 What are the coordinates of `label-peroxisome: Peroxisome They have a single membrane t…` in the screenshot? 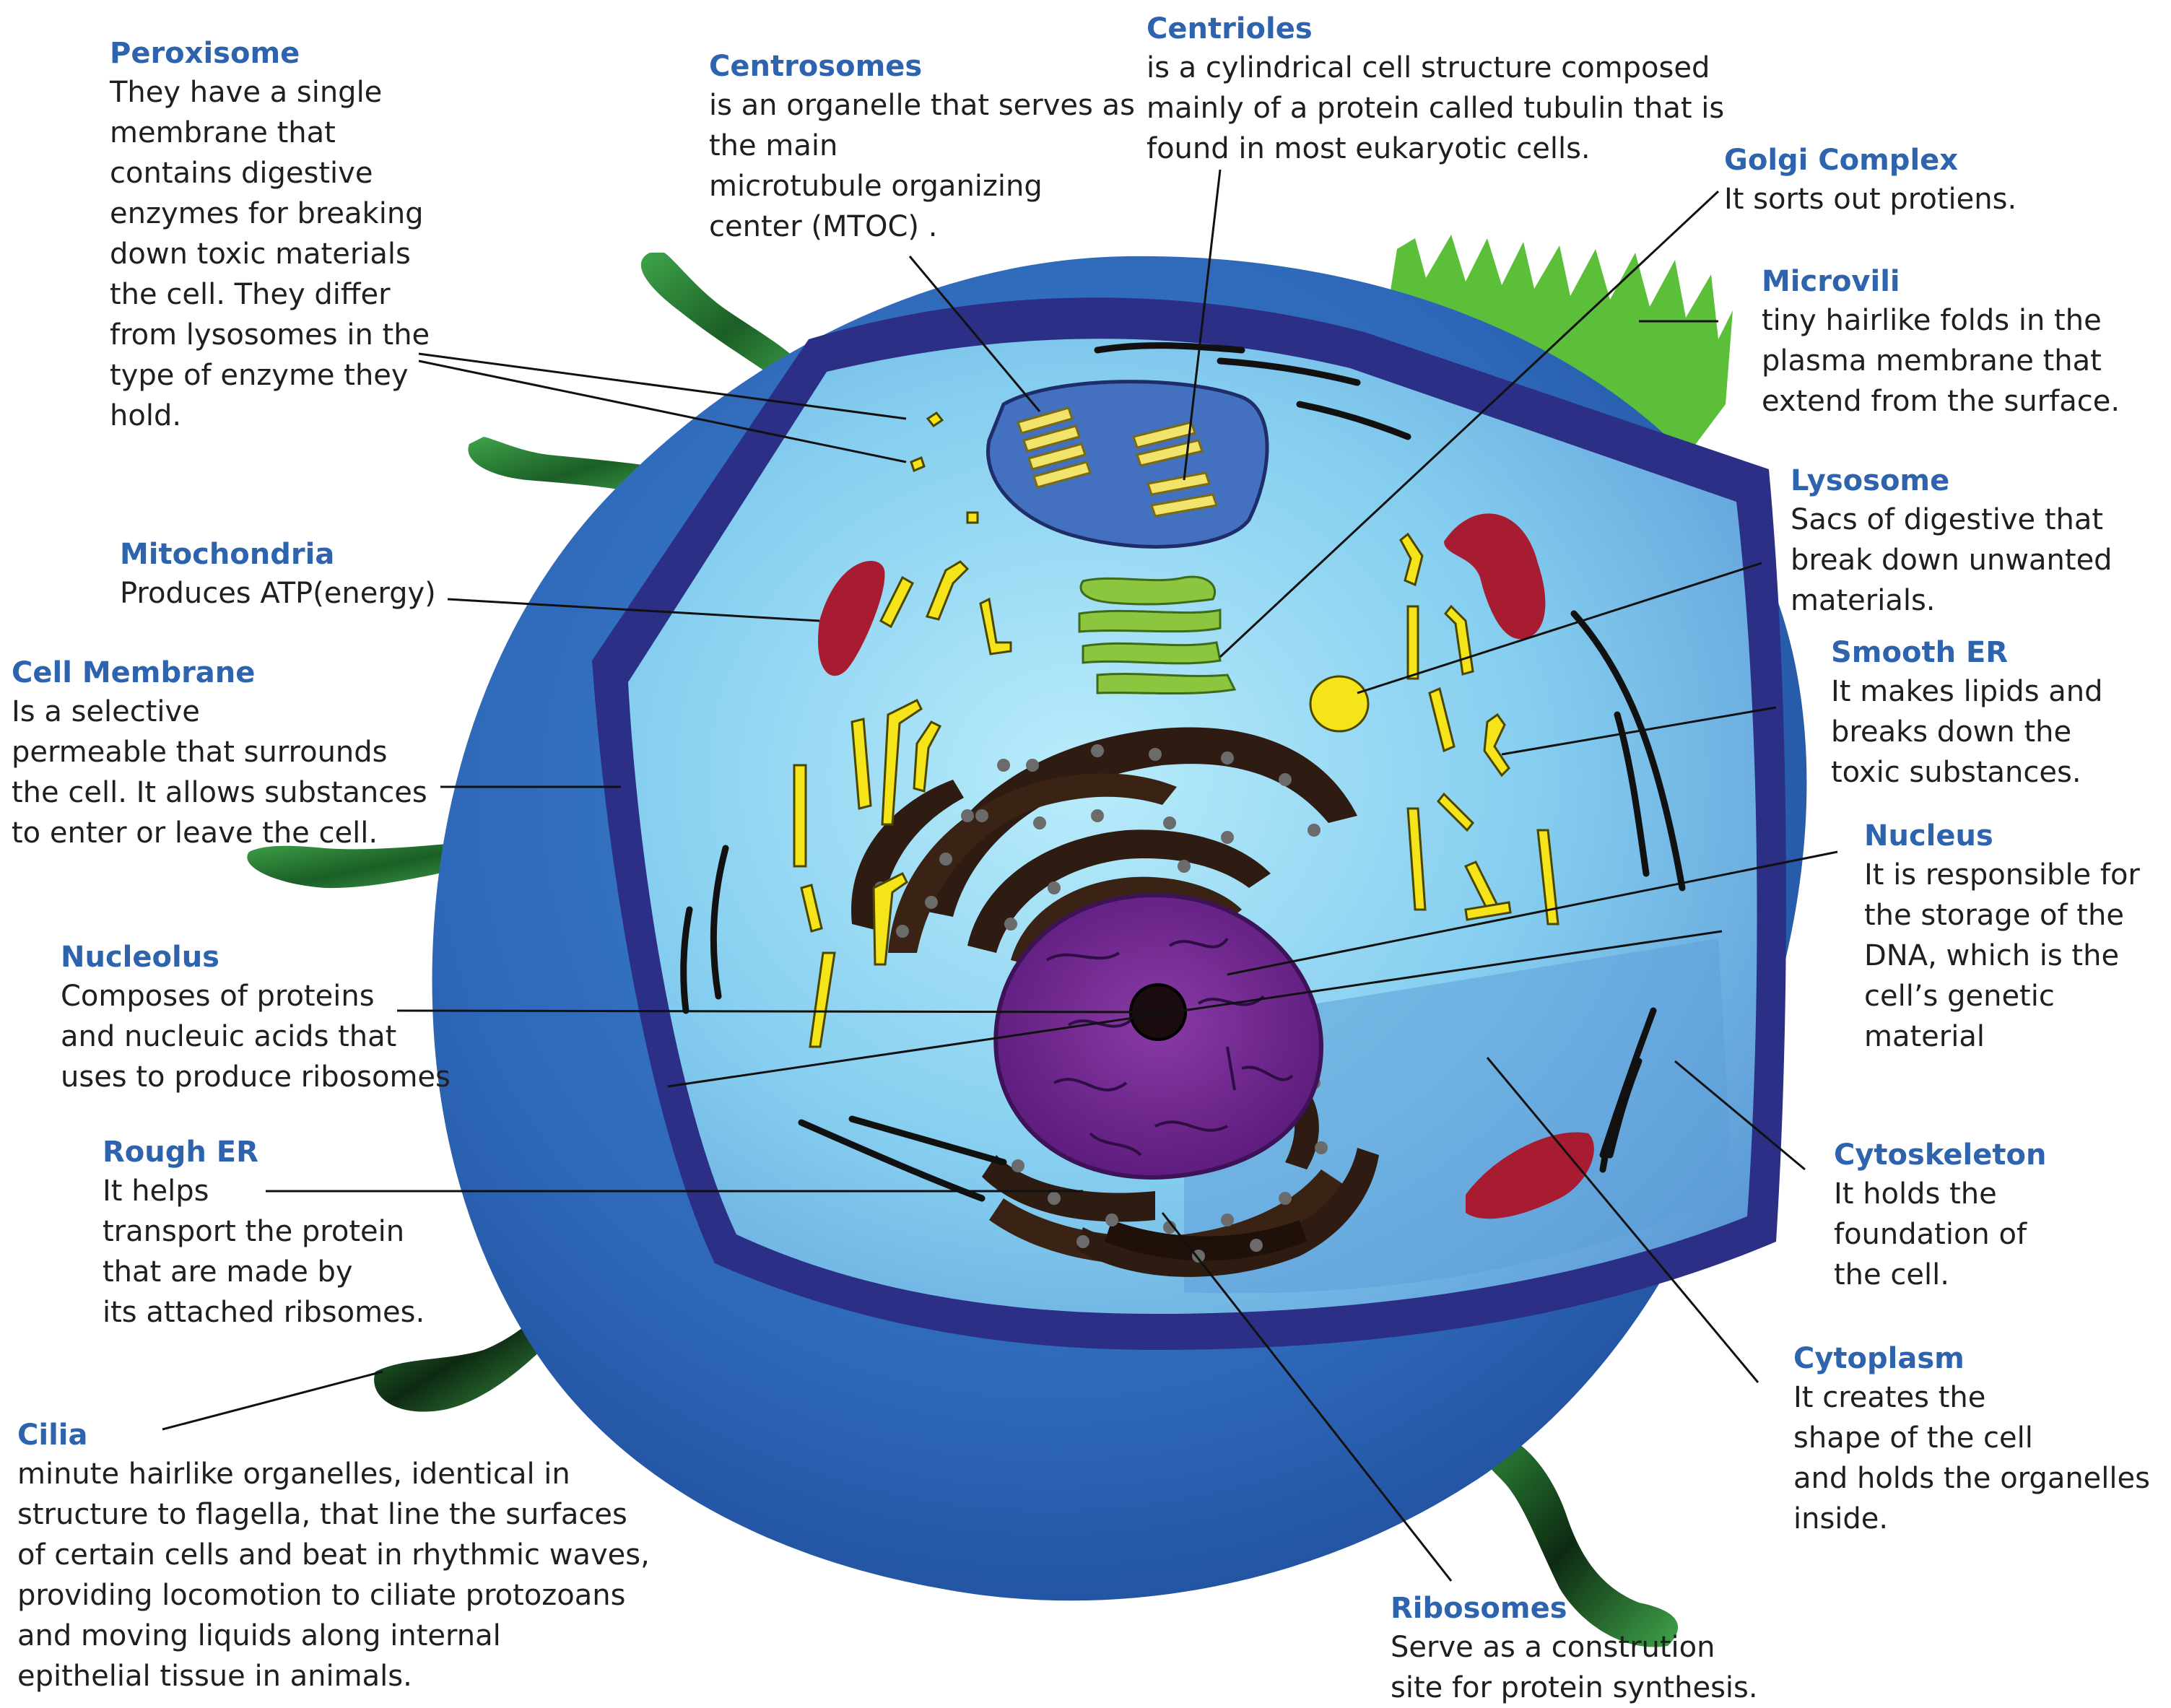 It's located at (270, 235).